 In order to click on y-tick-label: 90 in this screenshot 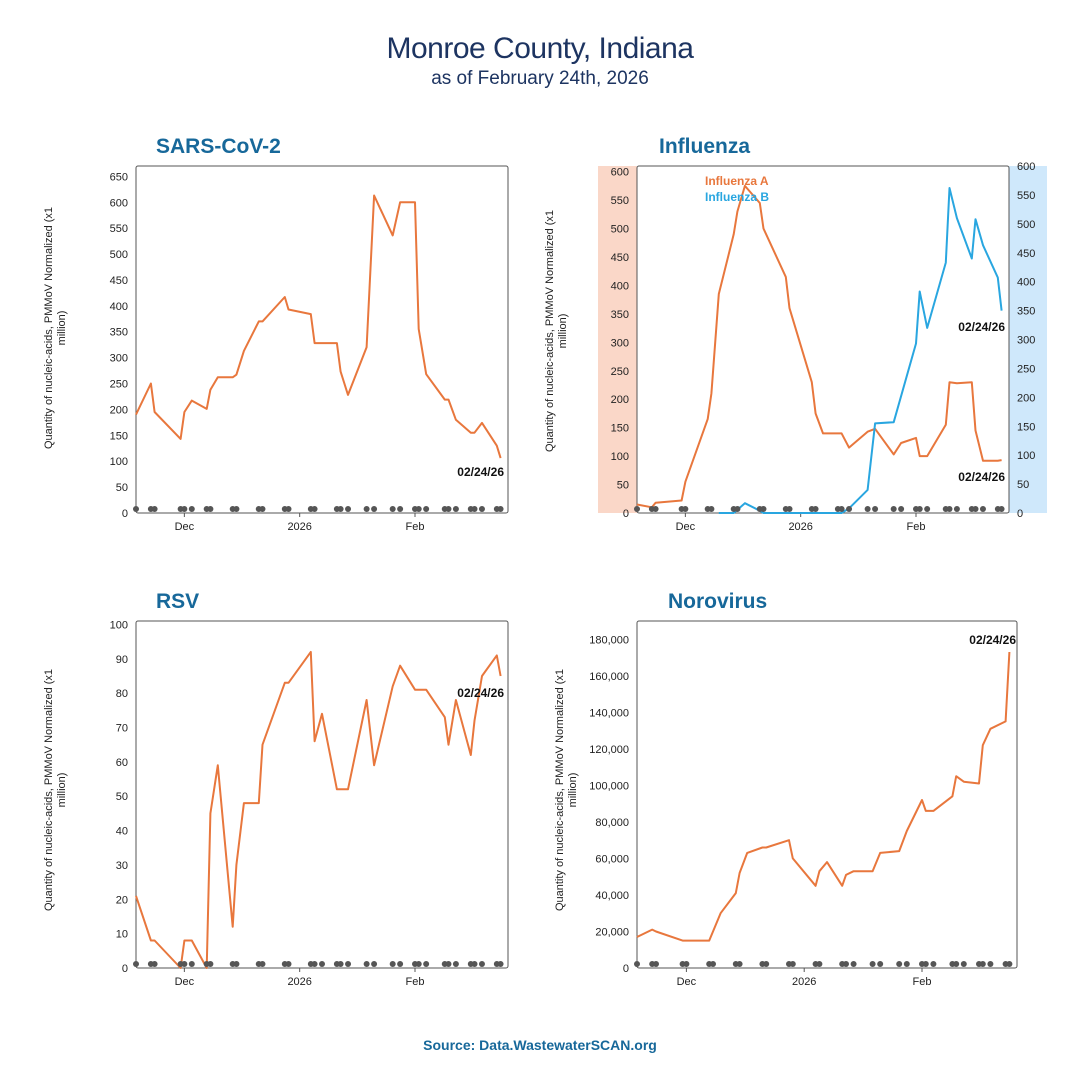, I will do `click(122, 660)`.